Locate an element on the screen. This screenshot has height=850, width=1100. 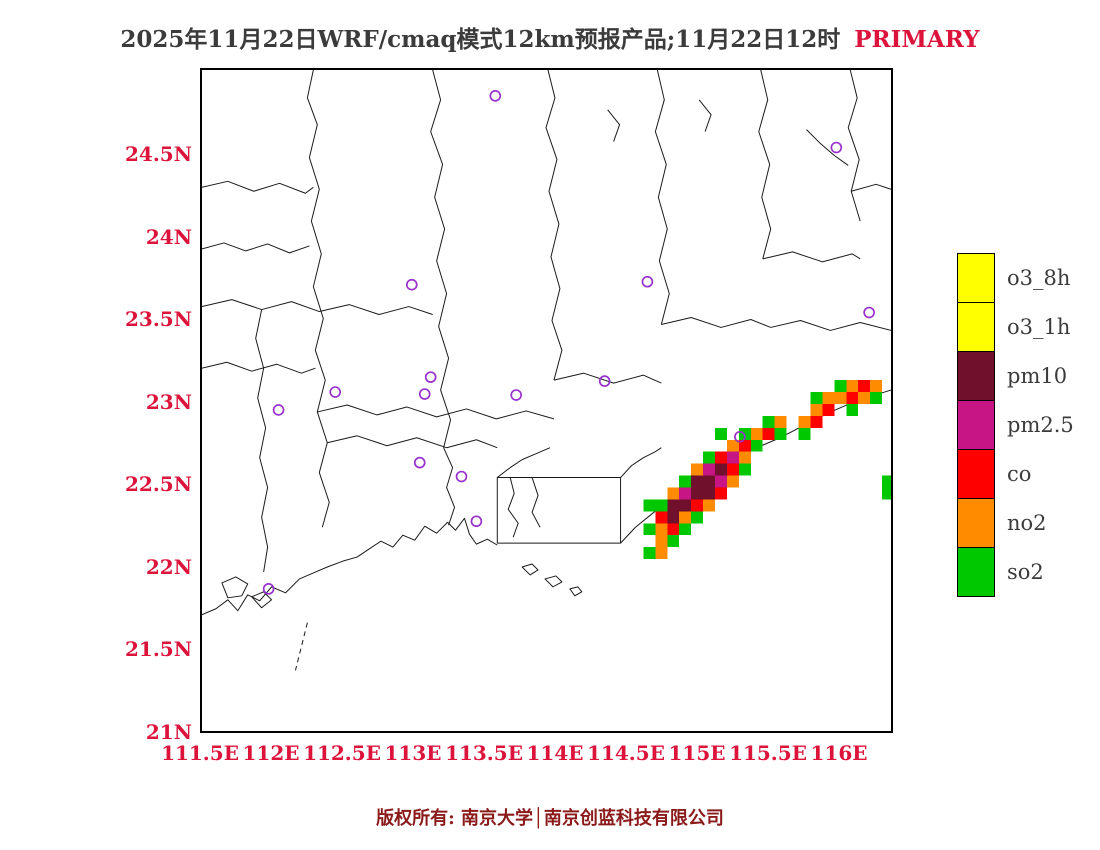
copyright-text: 版权所有: 南京大学│南京创蓝科技有限公司 is located at coordinates (550, 818).